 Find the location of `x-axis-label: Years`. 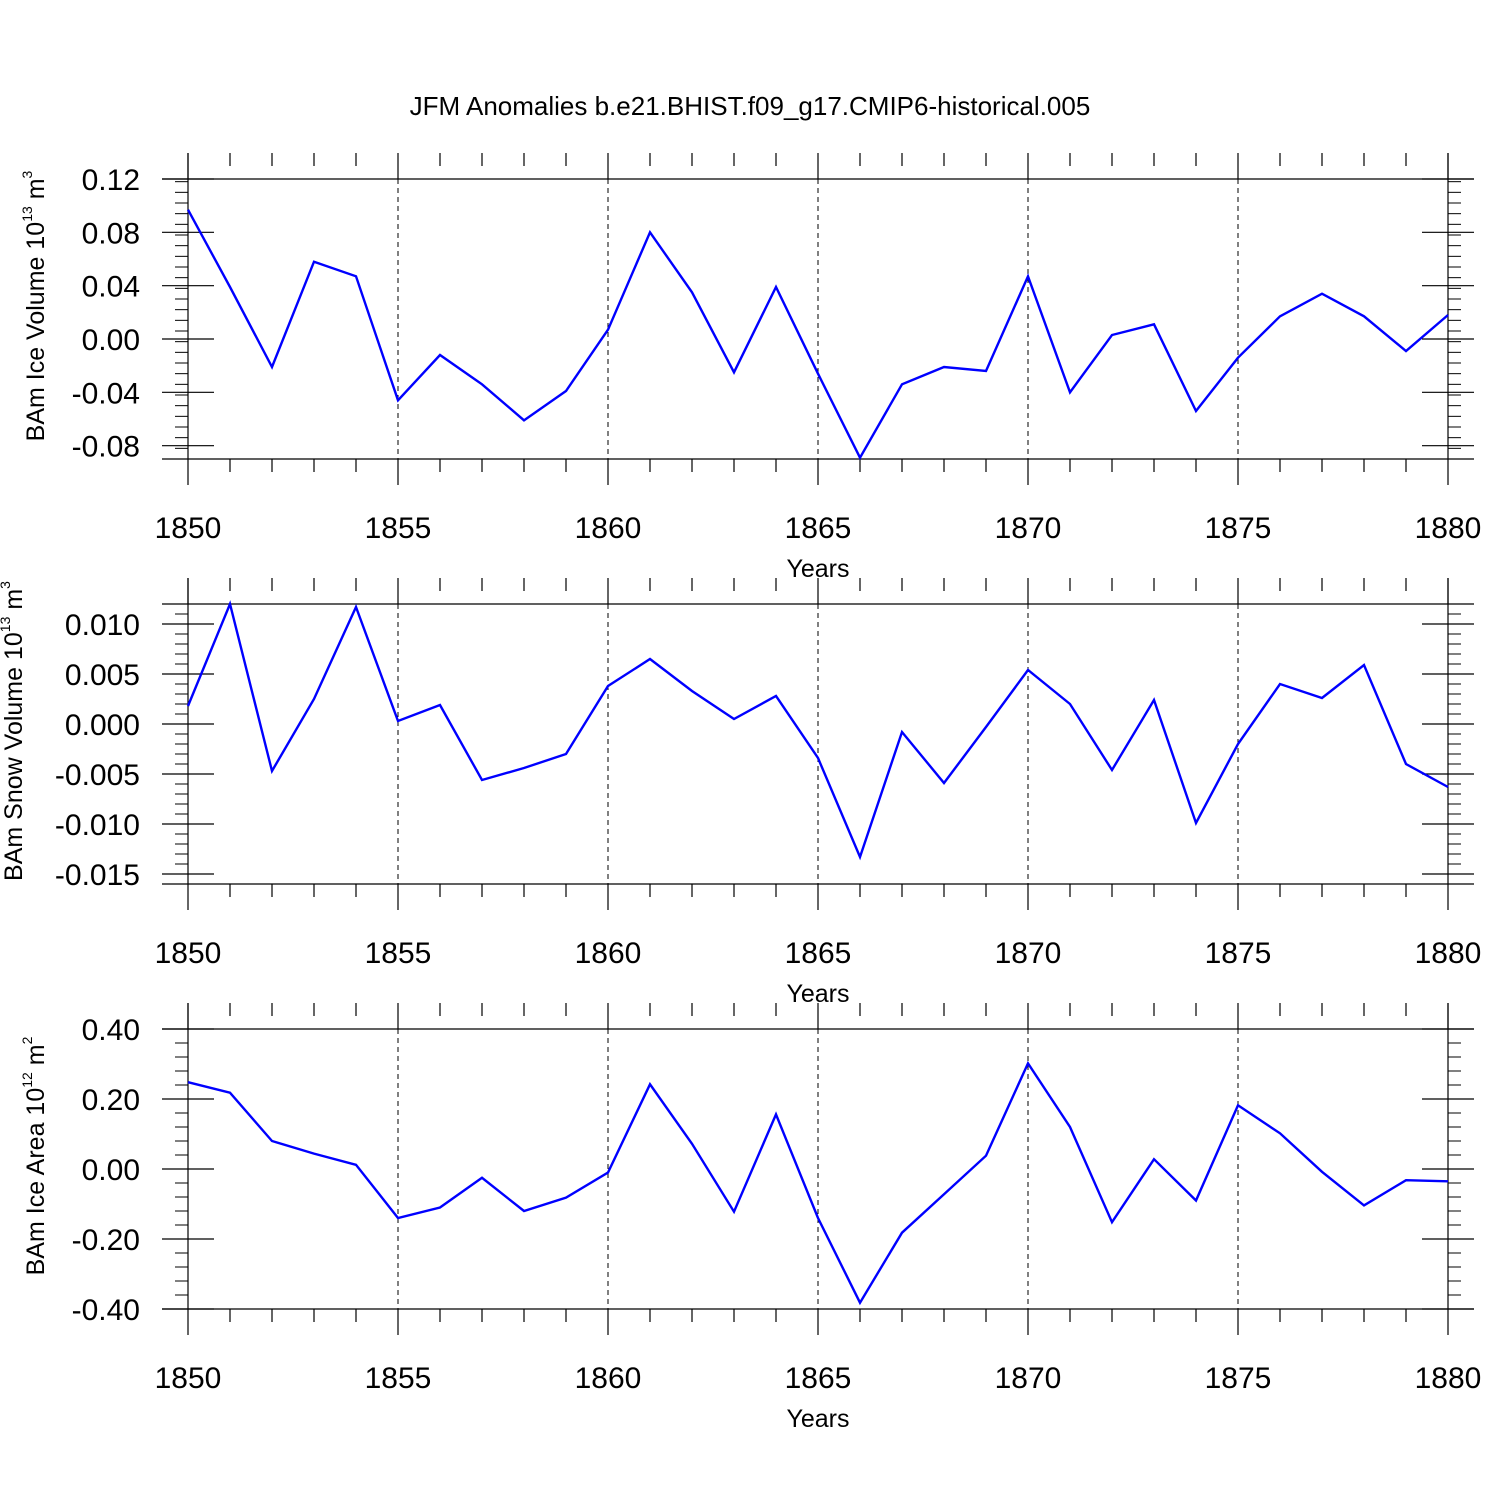

x-axis-label: Years is located at coordinates (817, 1419).